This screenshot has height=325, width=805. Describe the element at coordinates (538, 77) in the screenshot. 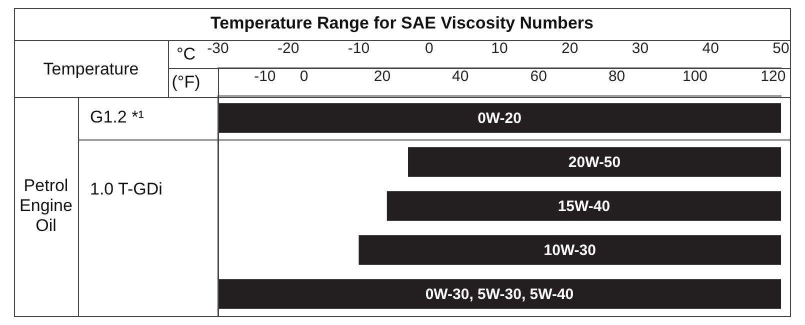

I see `x2-tick-label: 60` at that location.